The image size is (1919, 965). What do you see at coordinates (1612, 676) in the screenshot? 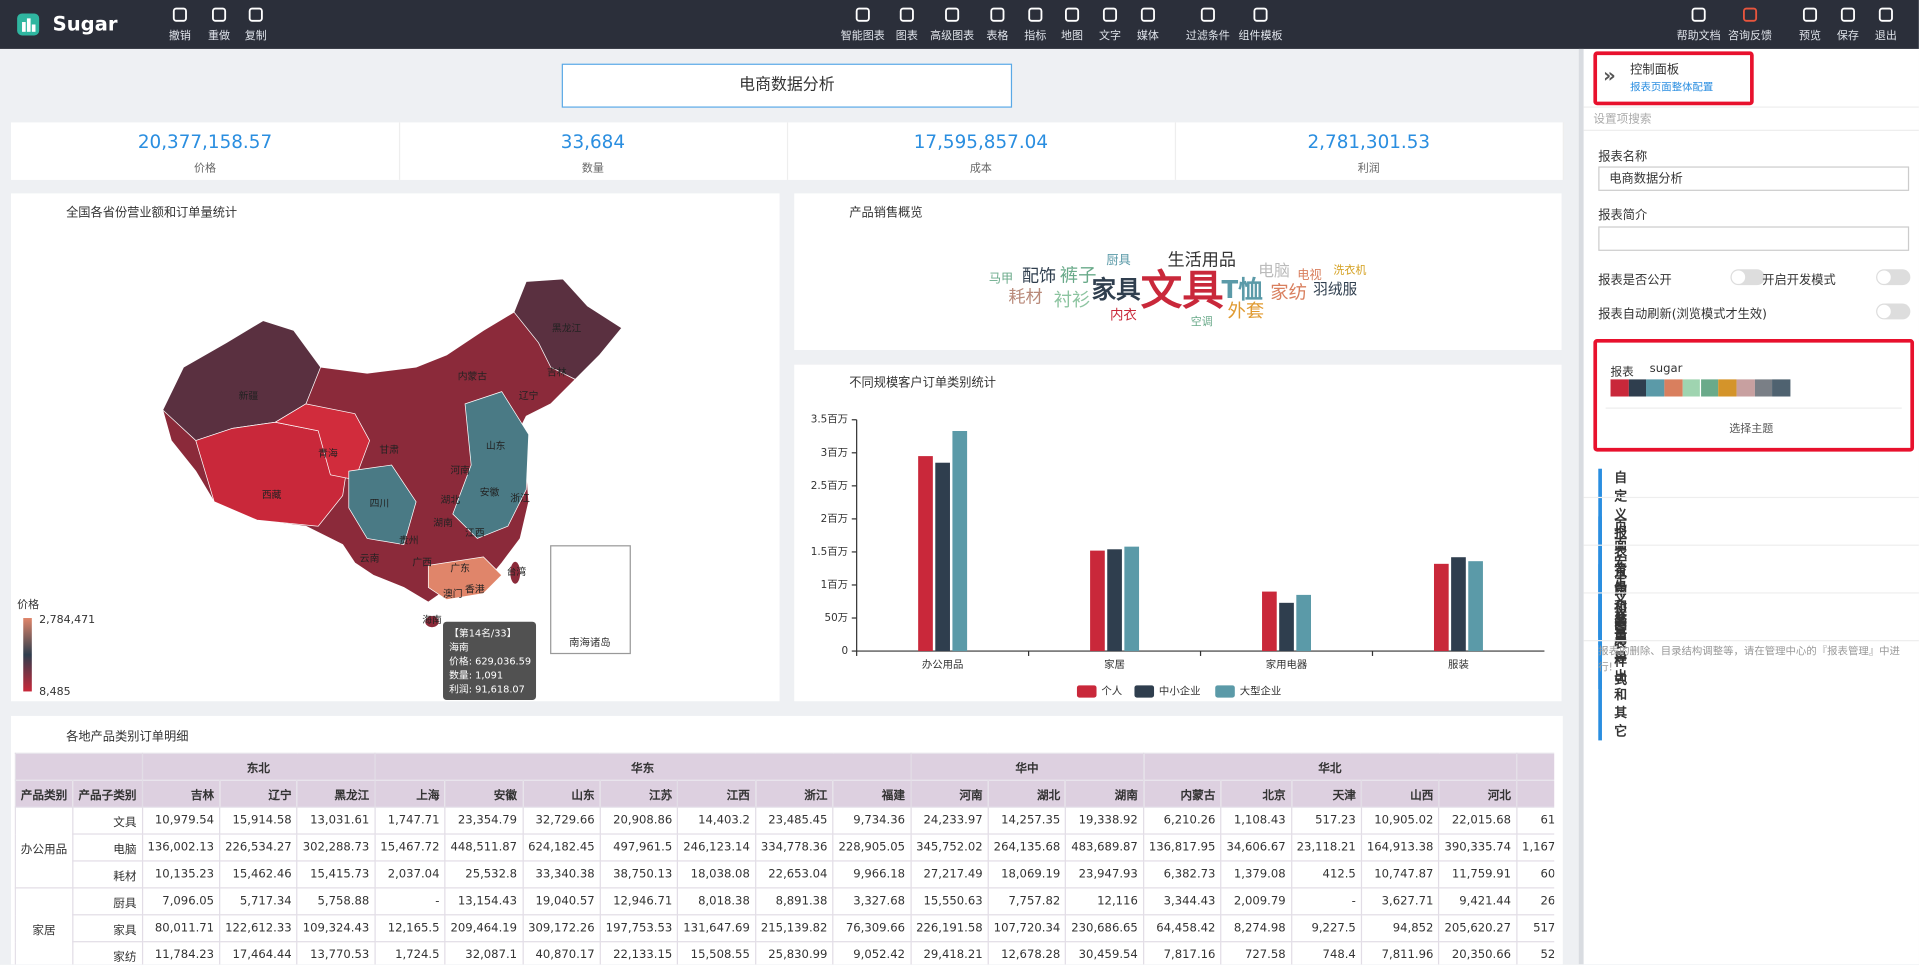
I see `section-header: 禁用导出和其它` at bounding box center [1612, 676].